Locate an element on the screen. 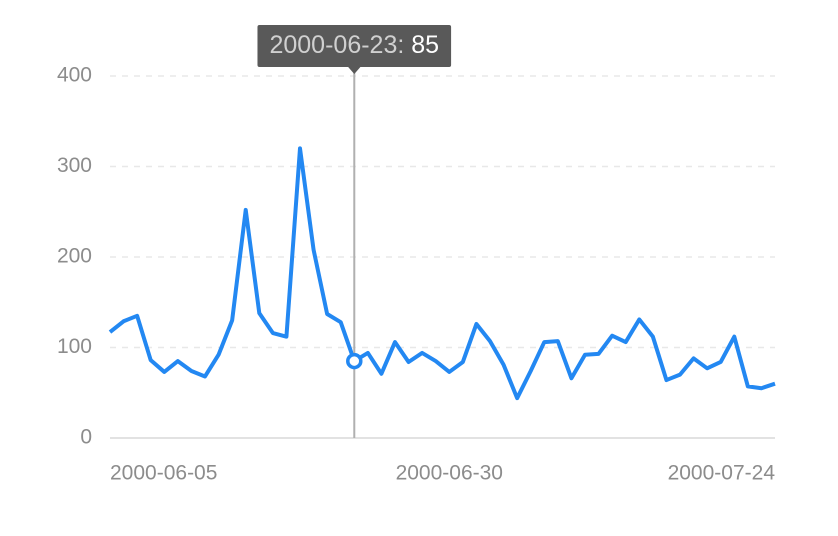  y-tick-label: 0 is located at coordinates (86, 437).